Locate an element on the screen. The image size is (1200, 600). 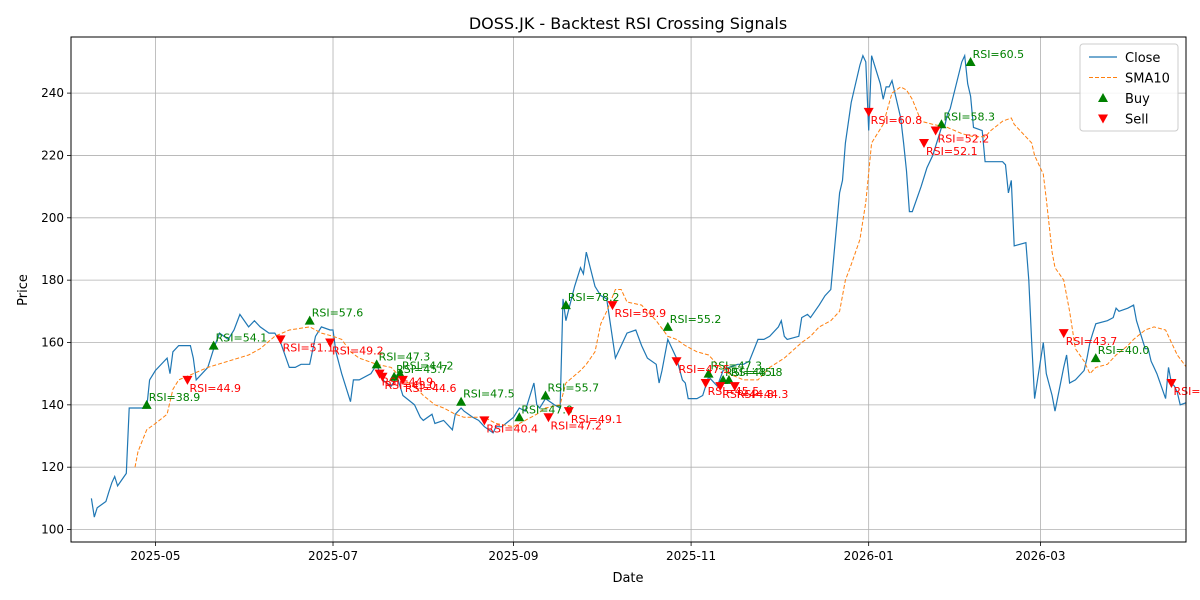
sell-label: RSI=43.7 is located at coordinates (1092, 341).